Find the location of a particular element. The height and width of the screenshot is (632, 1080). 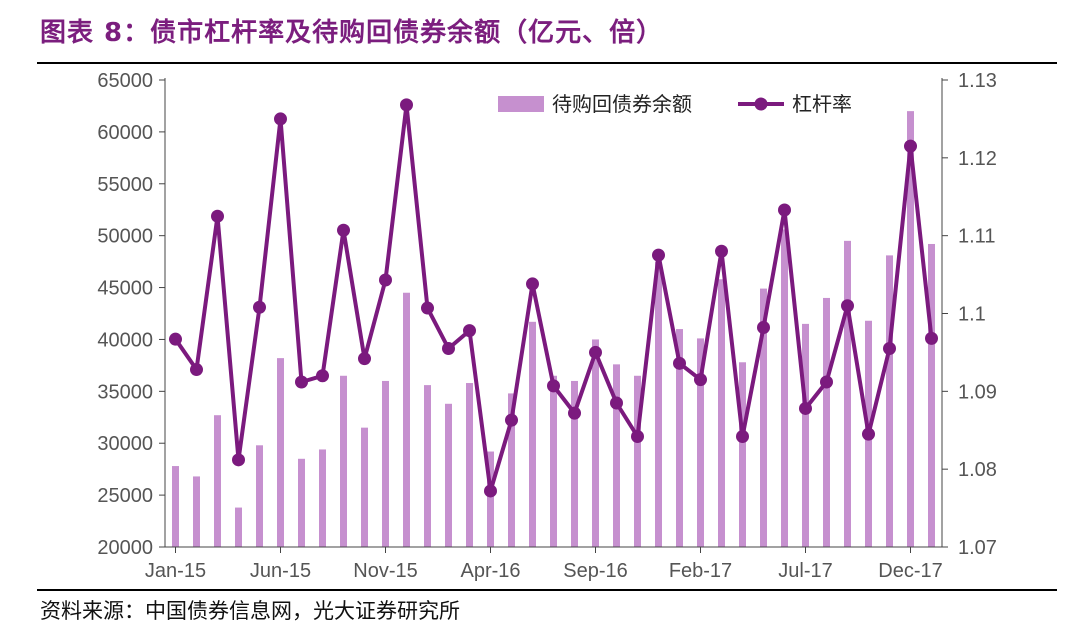

y-right-tick-label: 1.07 is located at coordinates (977, 548).